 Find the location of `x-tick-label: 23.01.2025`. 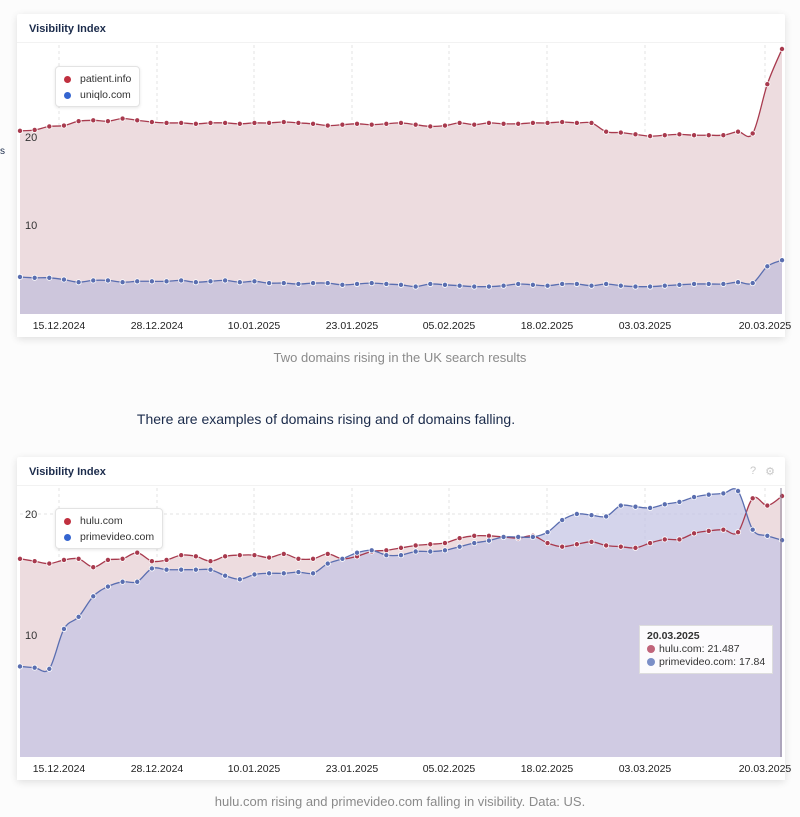

x-tick-label: 23.01.2025 is located at coordinates (352, 769).